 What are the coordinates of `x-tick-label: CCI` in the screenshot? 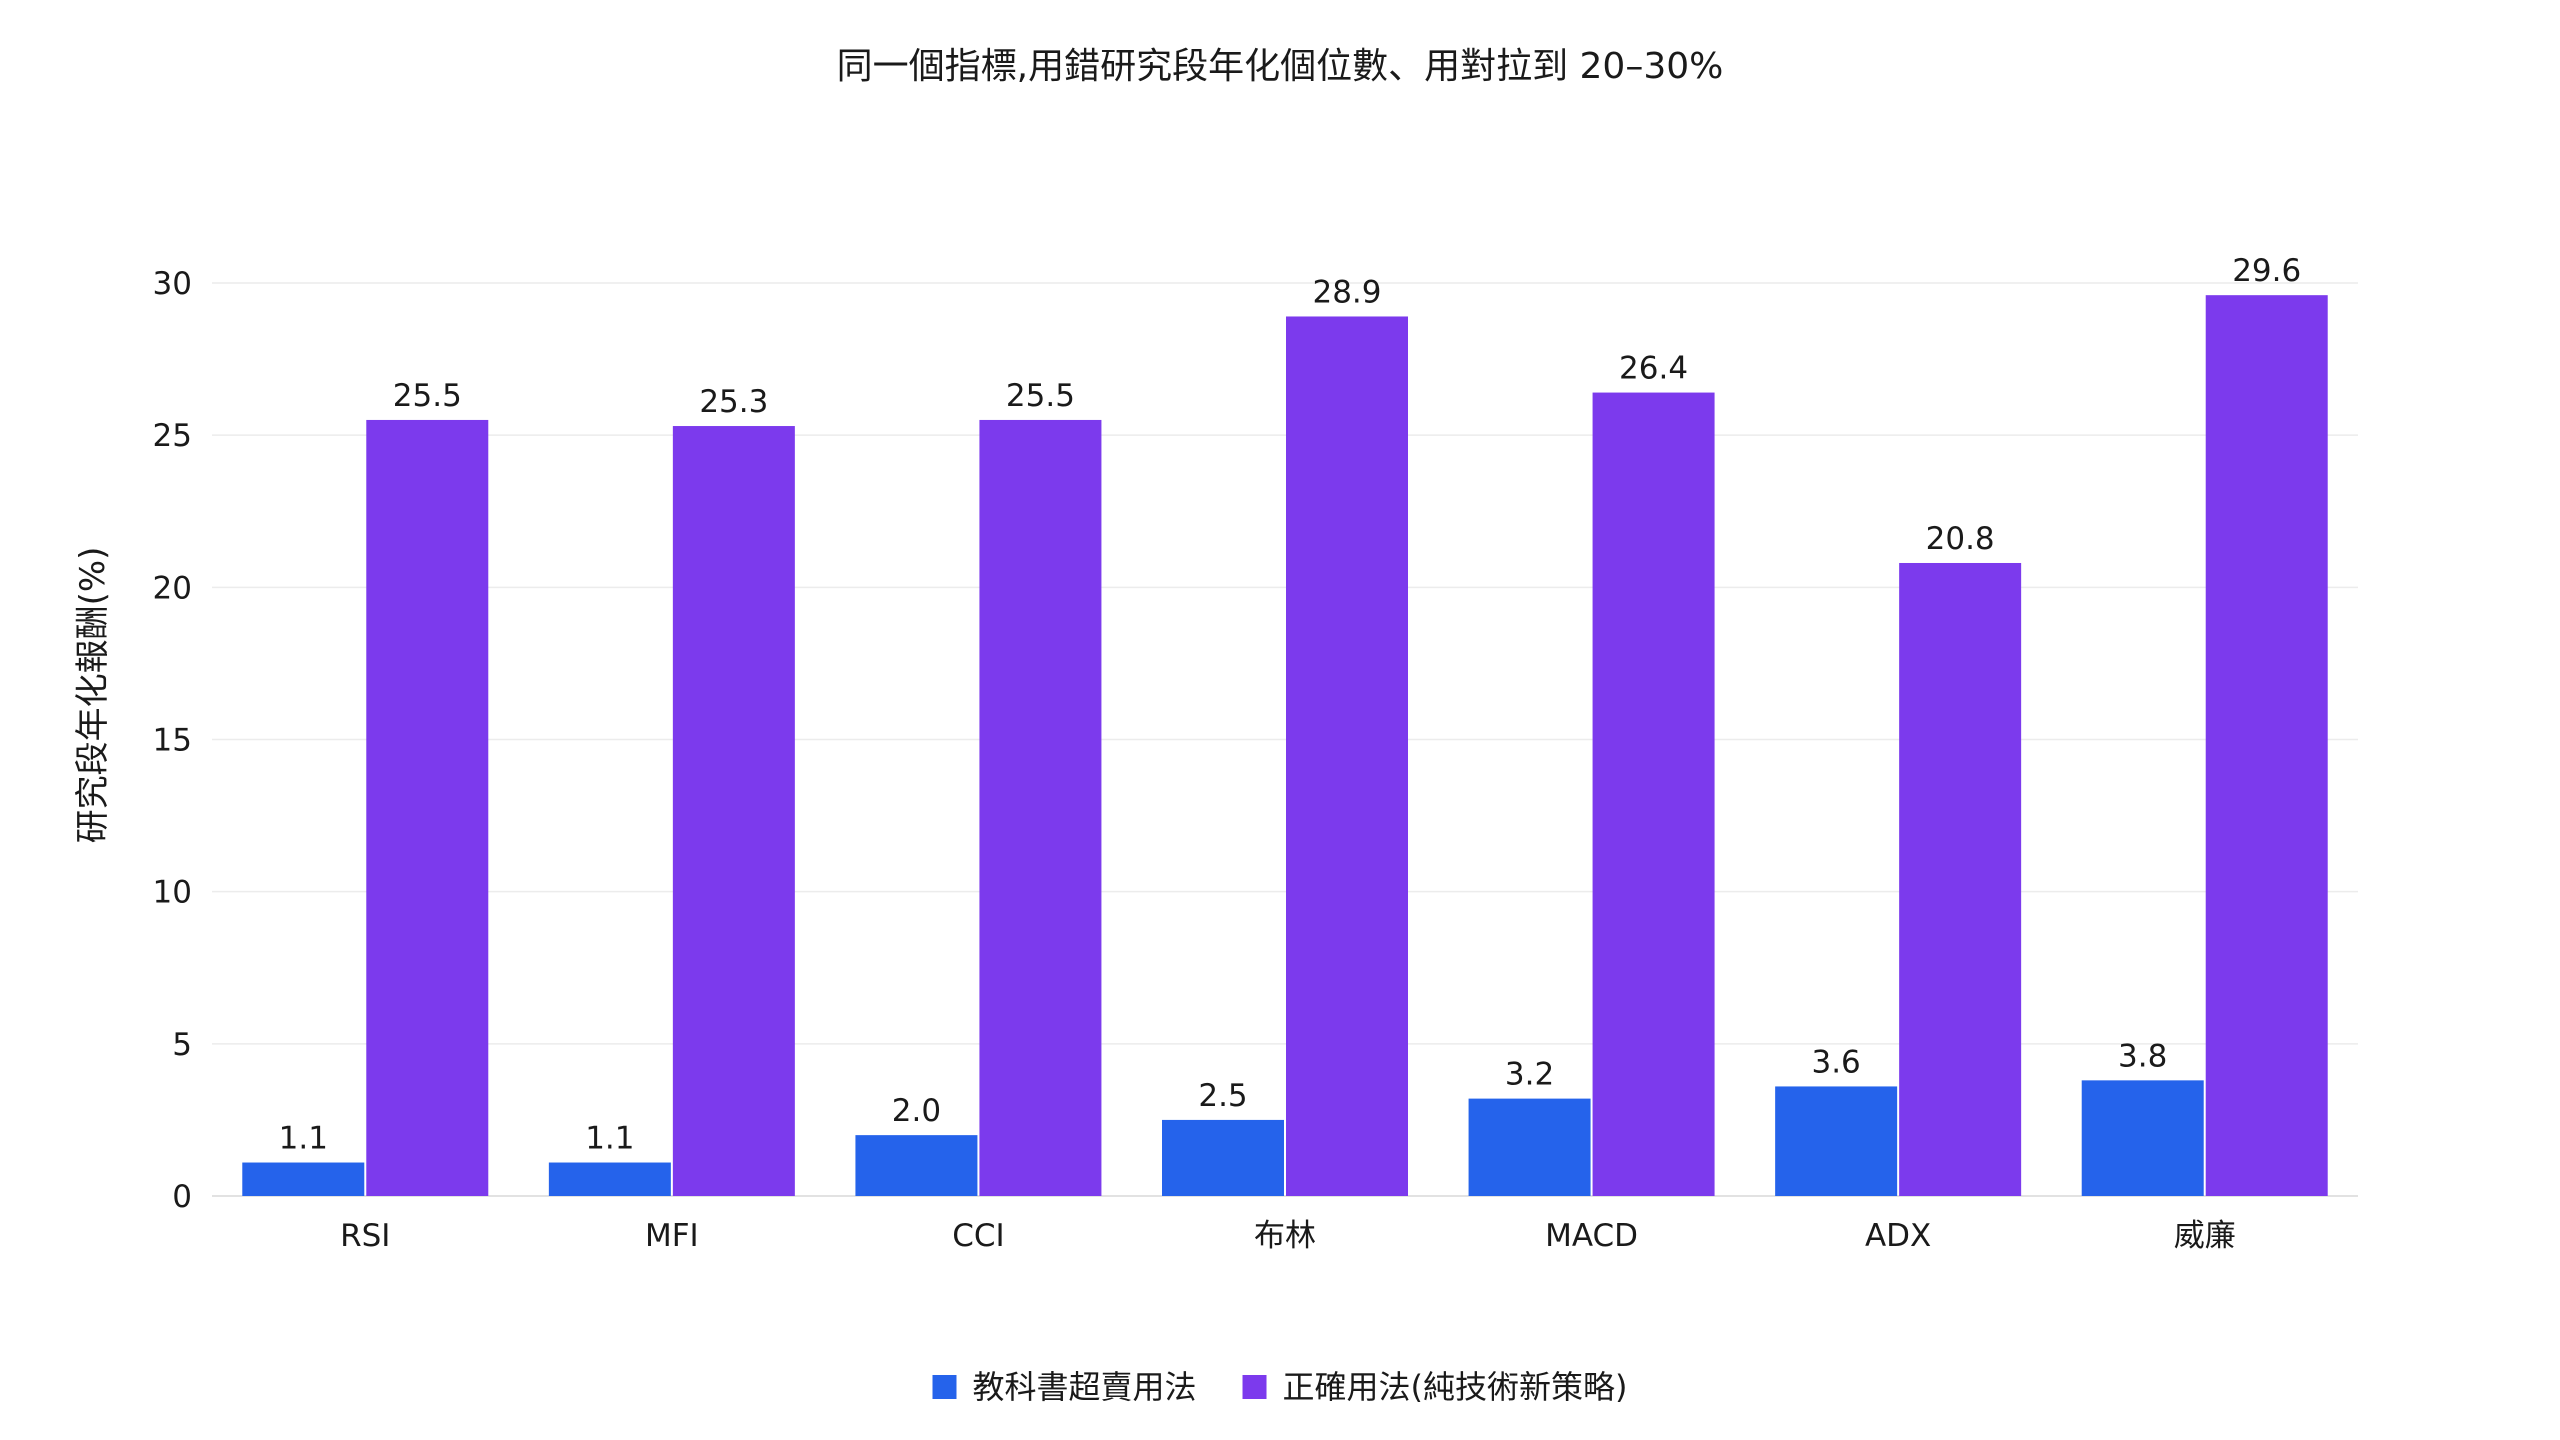 It's located at (978, 1236).